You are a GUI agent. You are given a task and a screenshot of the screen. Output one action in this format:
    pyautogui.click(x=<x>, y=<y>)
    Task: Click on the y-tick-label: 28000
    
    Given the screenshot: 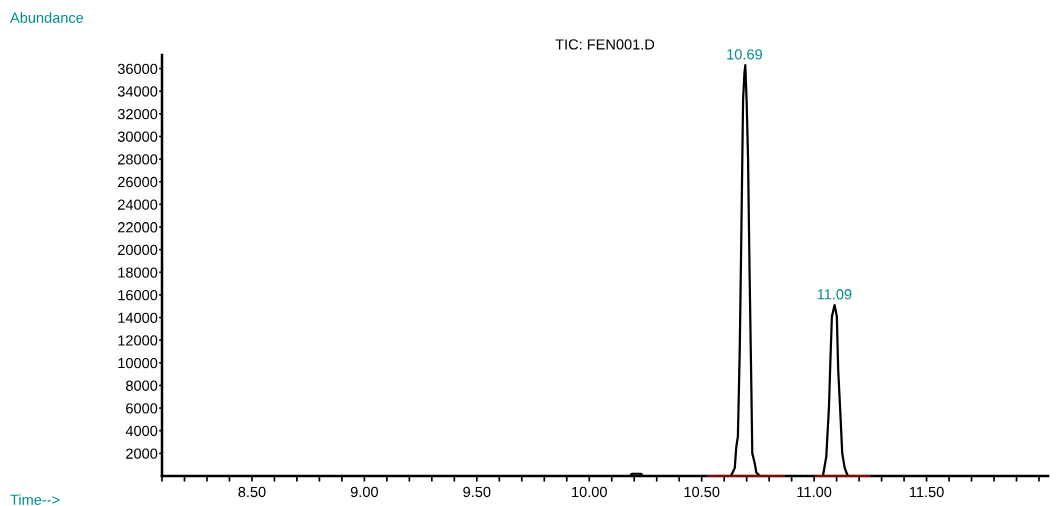 What is the action you would take?
    pyautogui.click(x=138, y=159)
    